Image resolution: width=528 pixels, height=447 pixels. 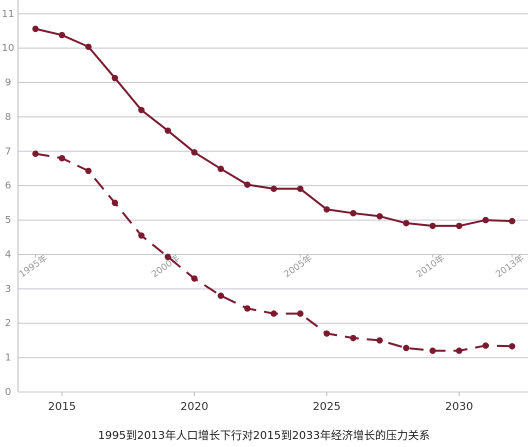 I want to click on x-tick-label: 2015, so click(x=62, y=406).